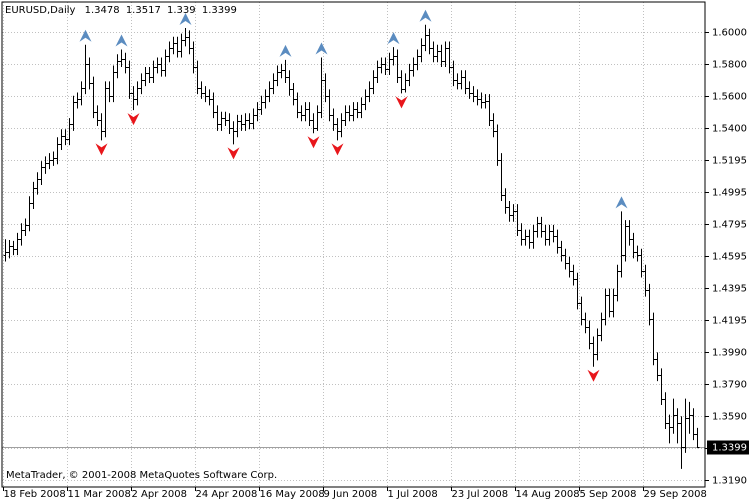  I want to click on y-tick-label: 1.3190, so click(729, 481).